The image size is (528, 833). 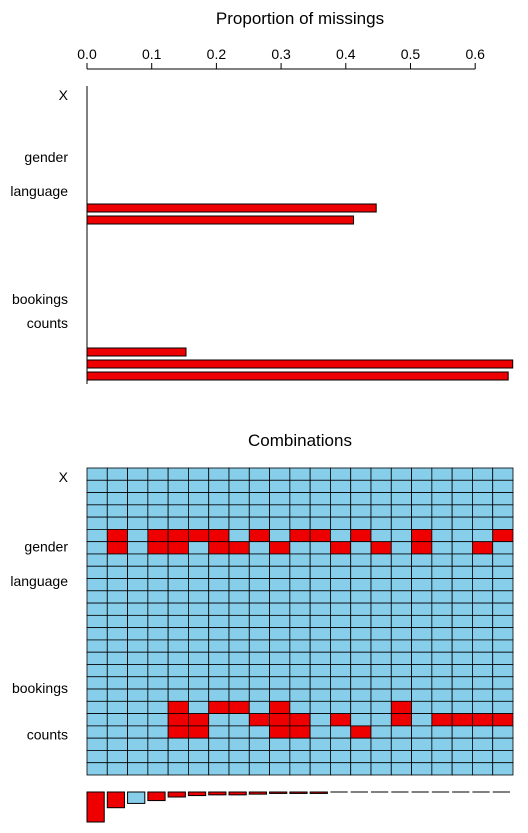 I want to click on chart-title-bottom: Combinations, so click(x=300, y=440).